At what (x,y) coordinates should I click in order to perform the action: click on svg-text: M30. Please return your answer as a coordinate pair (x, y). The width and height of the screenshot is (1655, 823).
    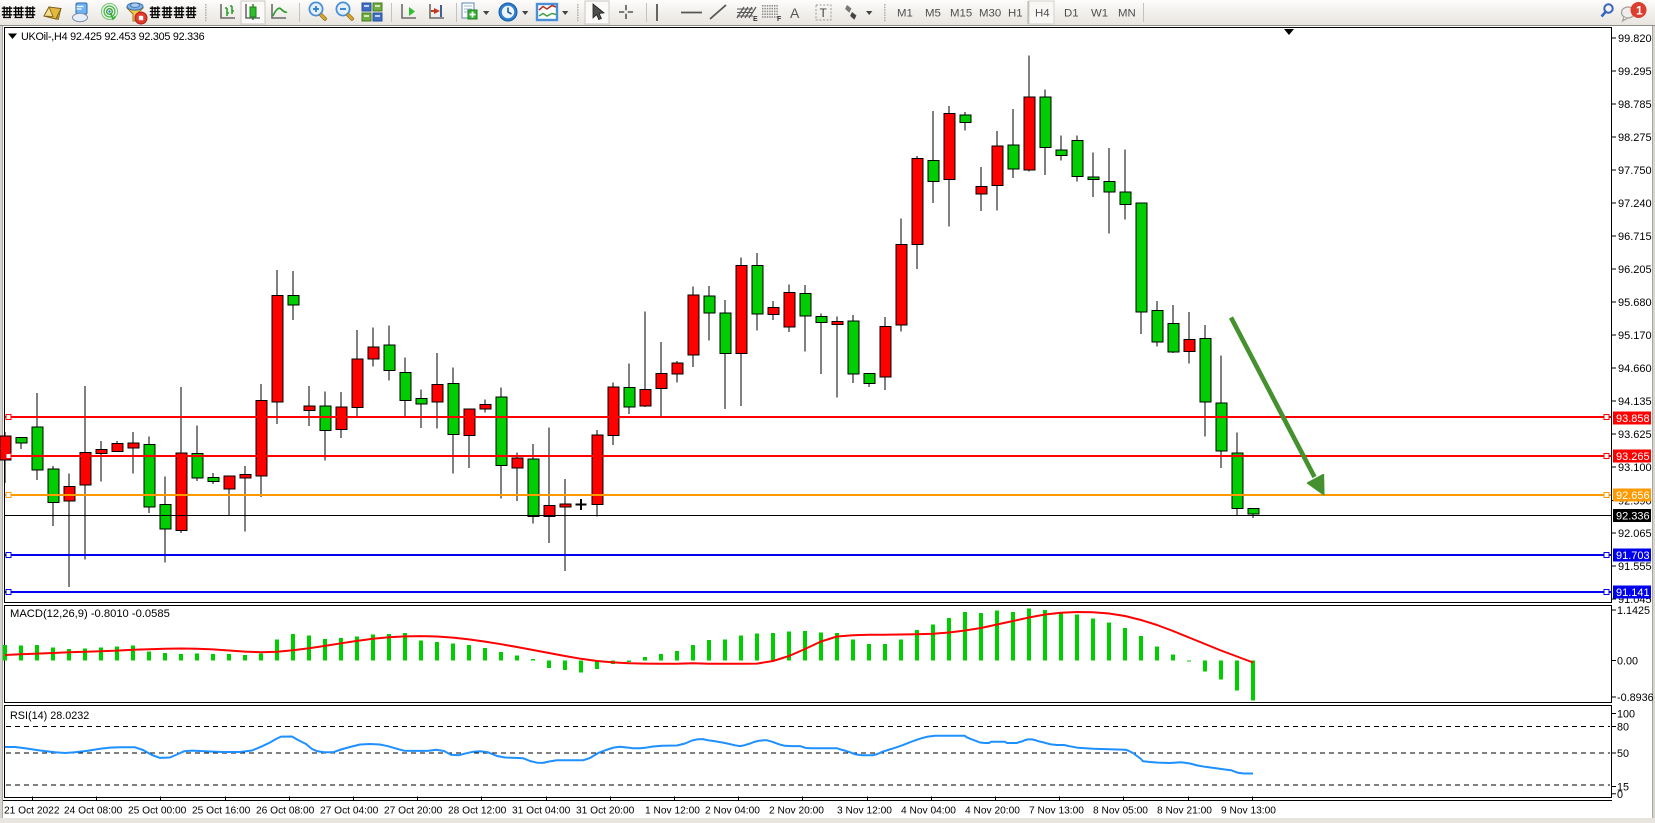
    Looking at the image, I should click on (990, 14).